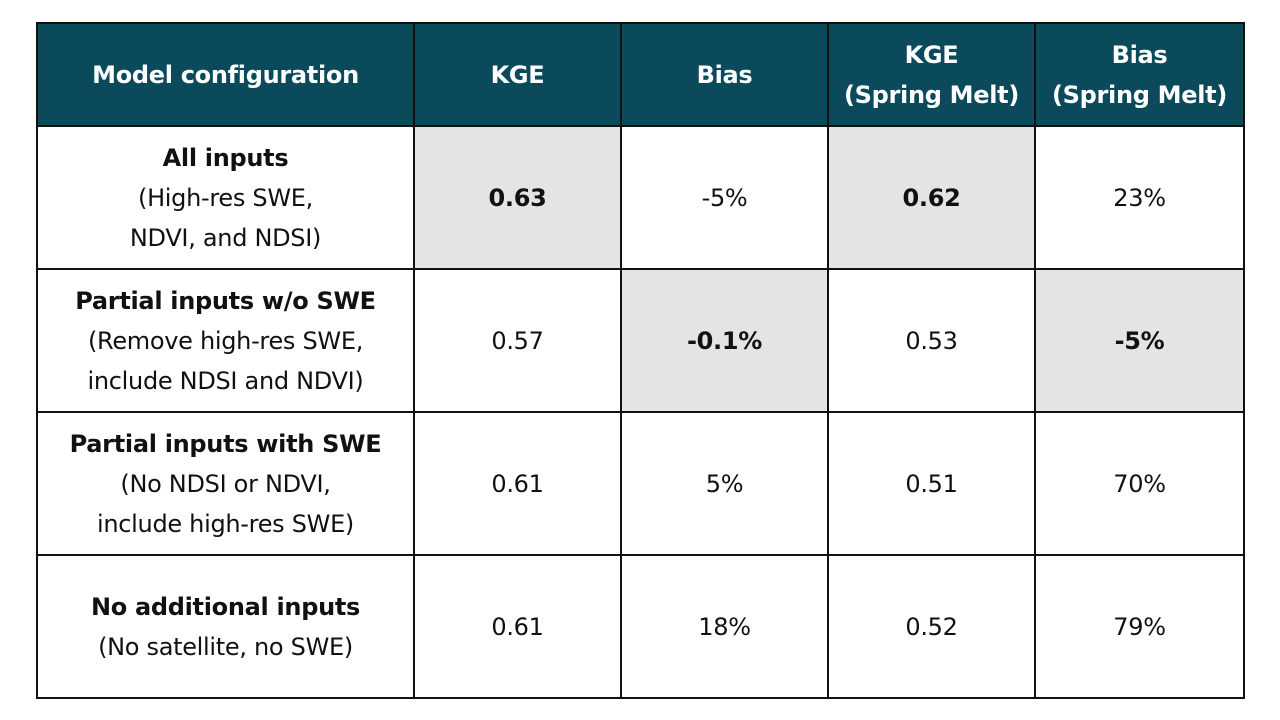 The image size is (1280, 720). What do you see at coordinates (1139, 483) in the screenshot?
I see `bias-spring-cell: 70%` at bounding box center [1139, 483].